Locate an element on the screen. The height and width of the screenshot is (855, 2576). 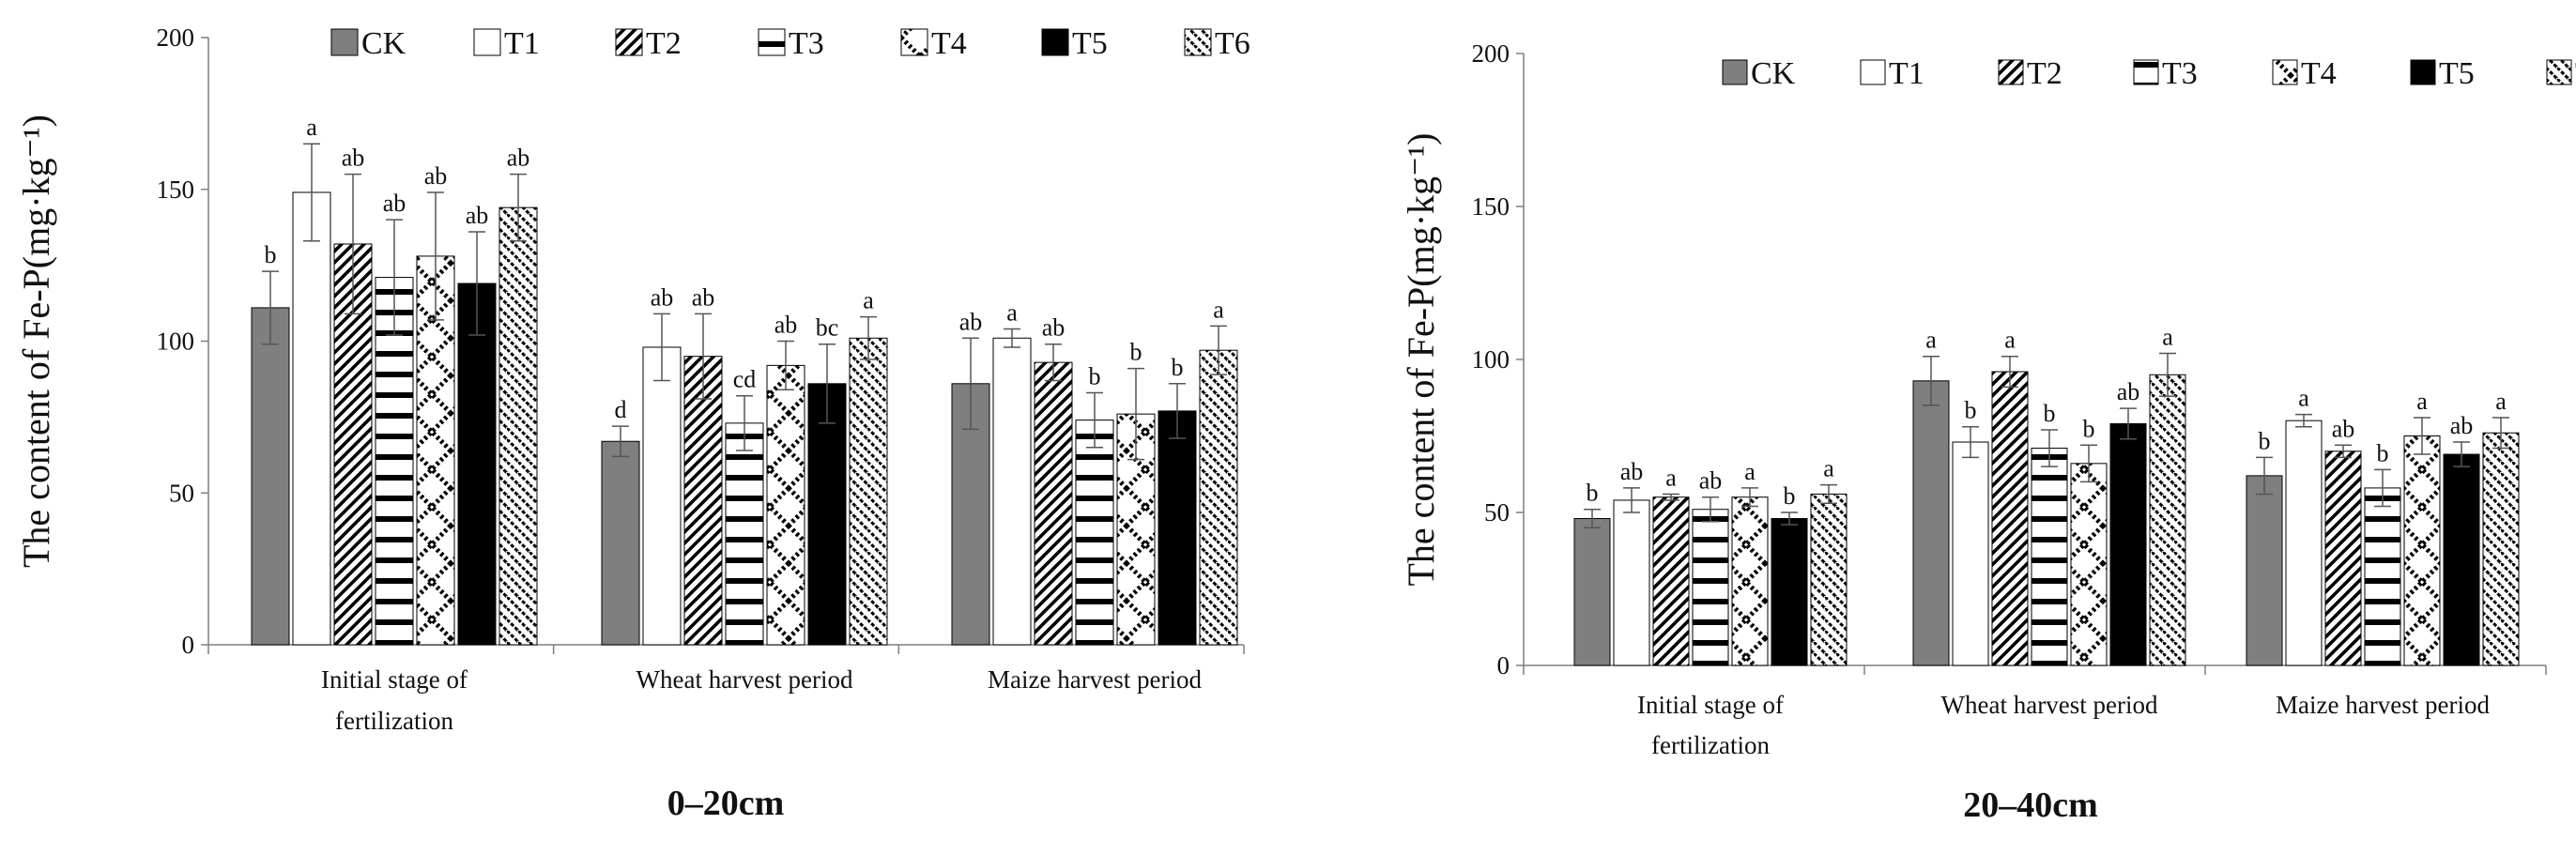
legend-marker-t2 is located at coordinates (2011, 72).